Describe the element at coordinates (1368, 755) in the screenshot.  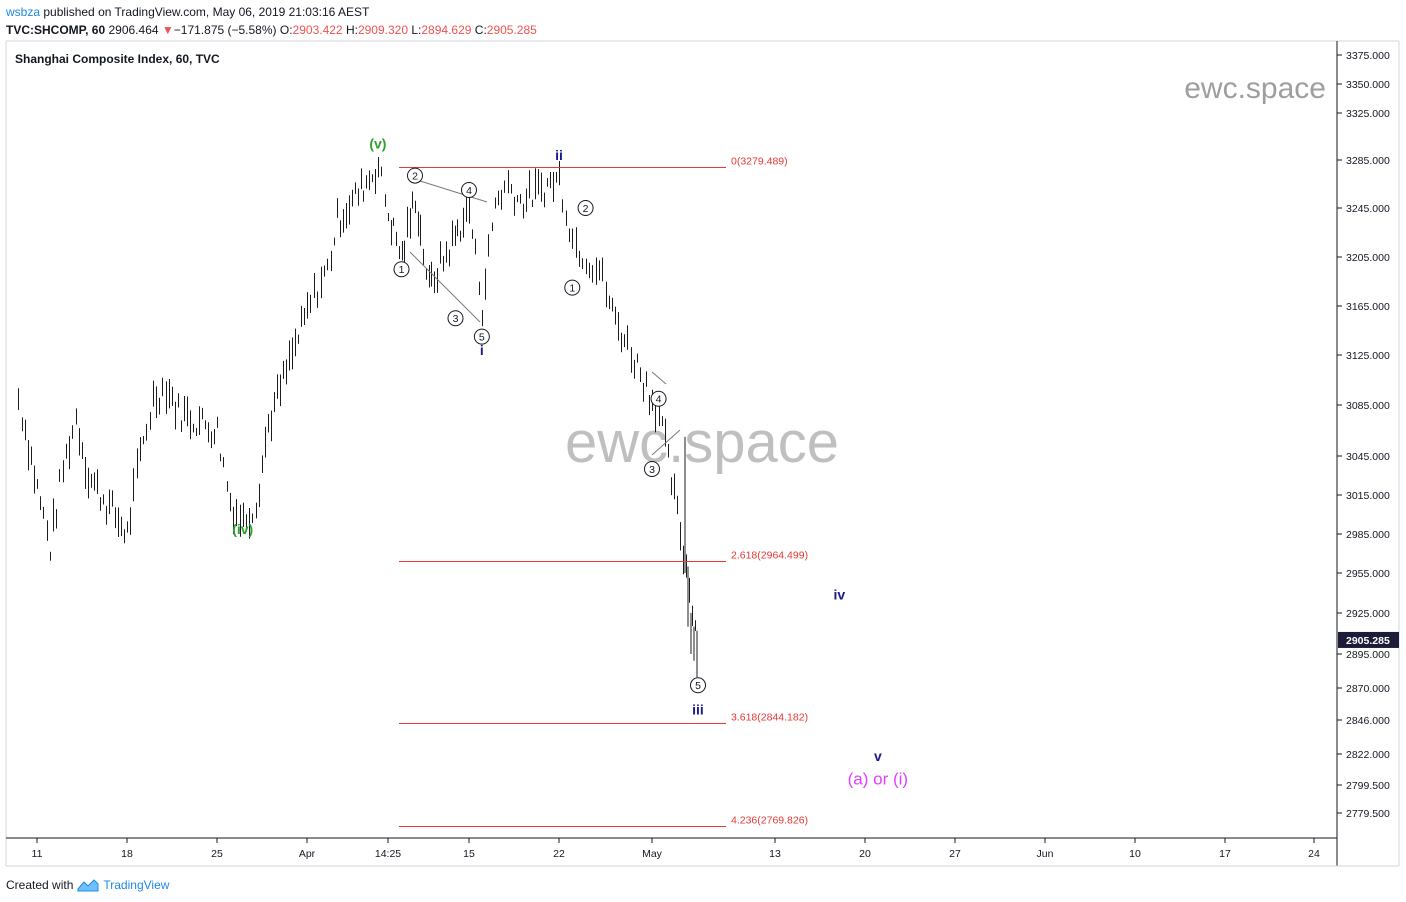
I see `price-tick-label: 2822.000` at that location.